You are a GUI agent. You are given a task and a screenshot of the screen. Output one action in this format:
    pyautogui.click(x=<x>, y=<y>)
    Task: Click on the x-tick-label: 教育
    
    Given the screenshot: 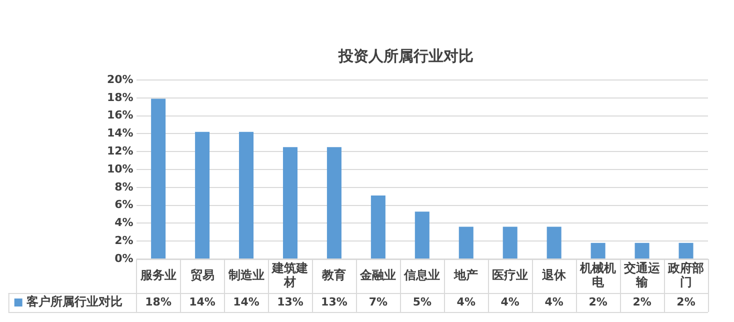 What is the action you would take?
    pyautogui.click(x=333, y=275)
    